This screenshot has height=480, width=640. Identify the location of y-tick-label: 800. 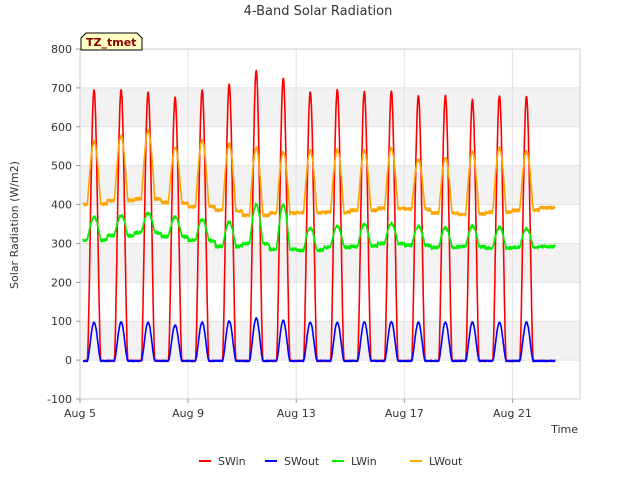
(61, 49).